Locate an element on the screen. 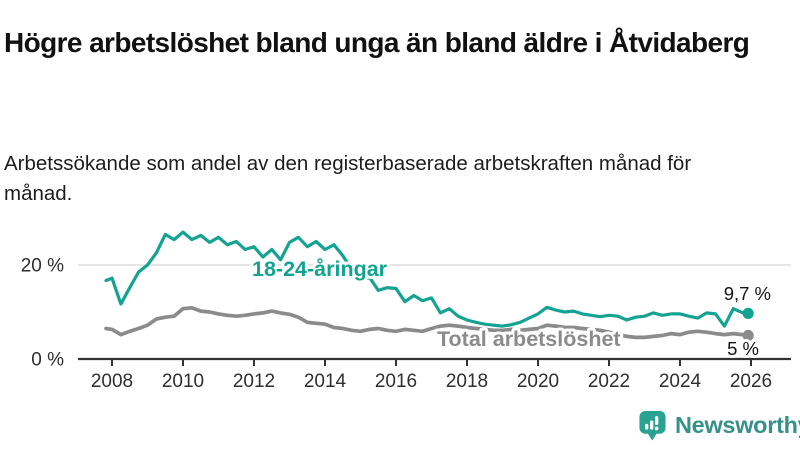 This screenshot has height=450, width=800. line-total is located at coordinates (427, 322).